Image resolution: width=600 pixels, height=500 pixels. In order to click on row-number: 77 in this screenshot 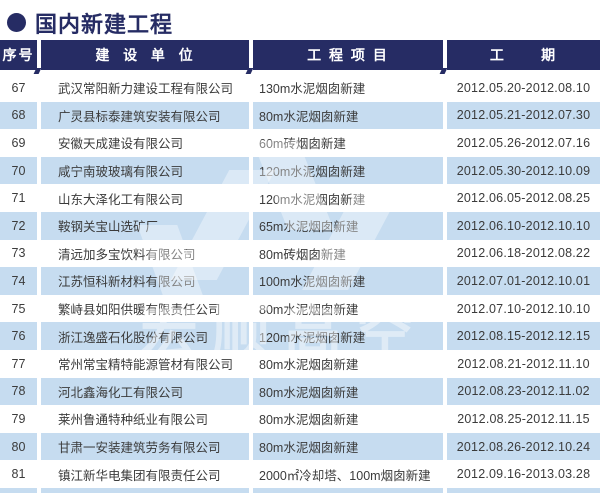, I will do `click(18, 363)`.